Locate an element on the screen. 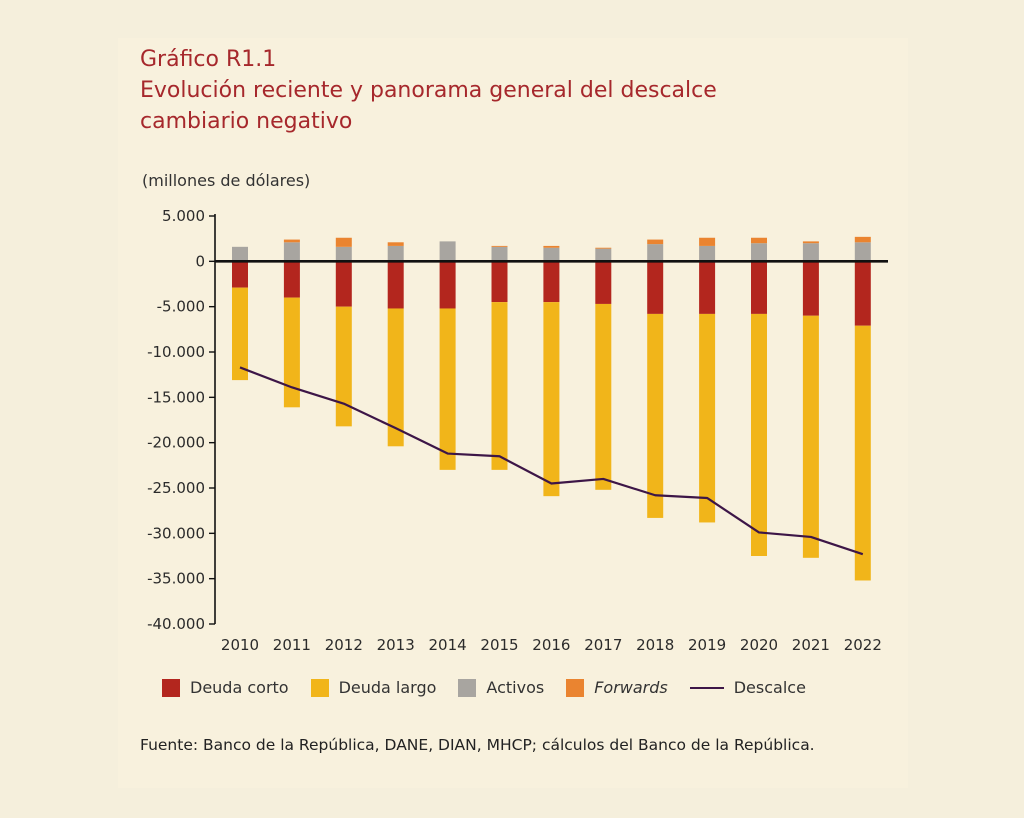 The image size is (1024, 818). x-tick-label: 2013 is located at coordinates (396, 645).